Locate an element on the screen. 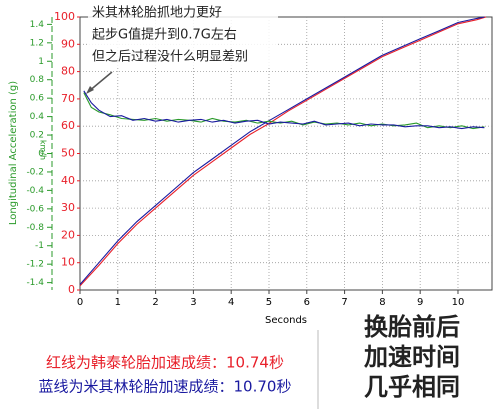 The height and width of the screenshot is (409, 500). annotation: 但之后过程没什么明显差别 is located at coordinates (170, 57).